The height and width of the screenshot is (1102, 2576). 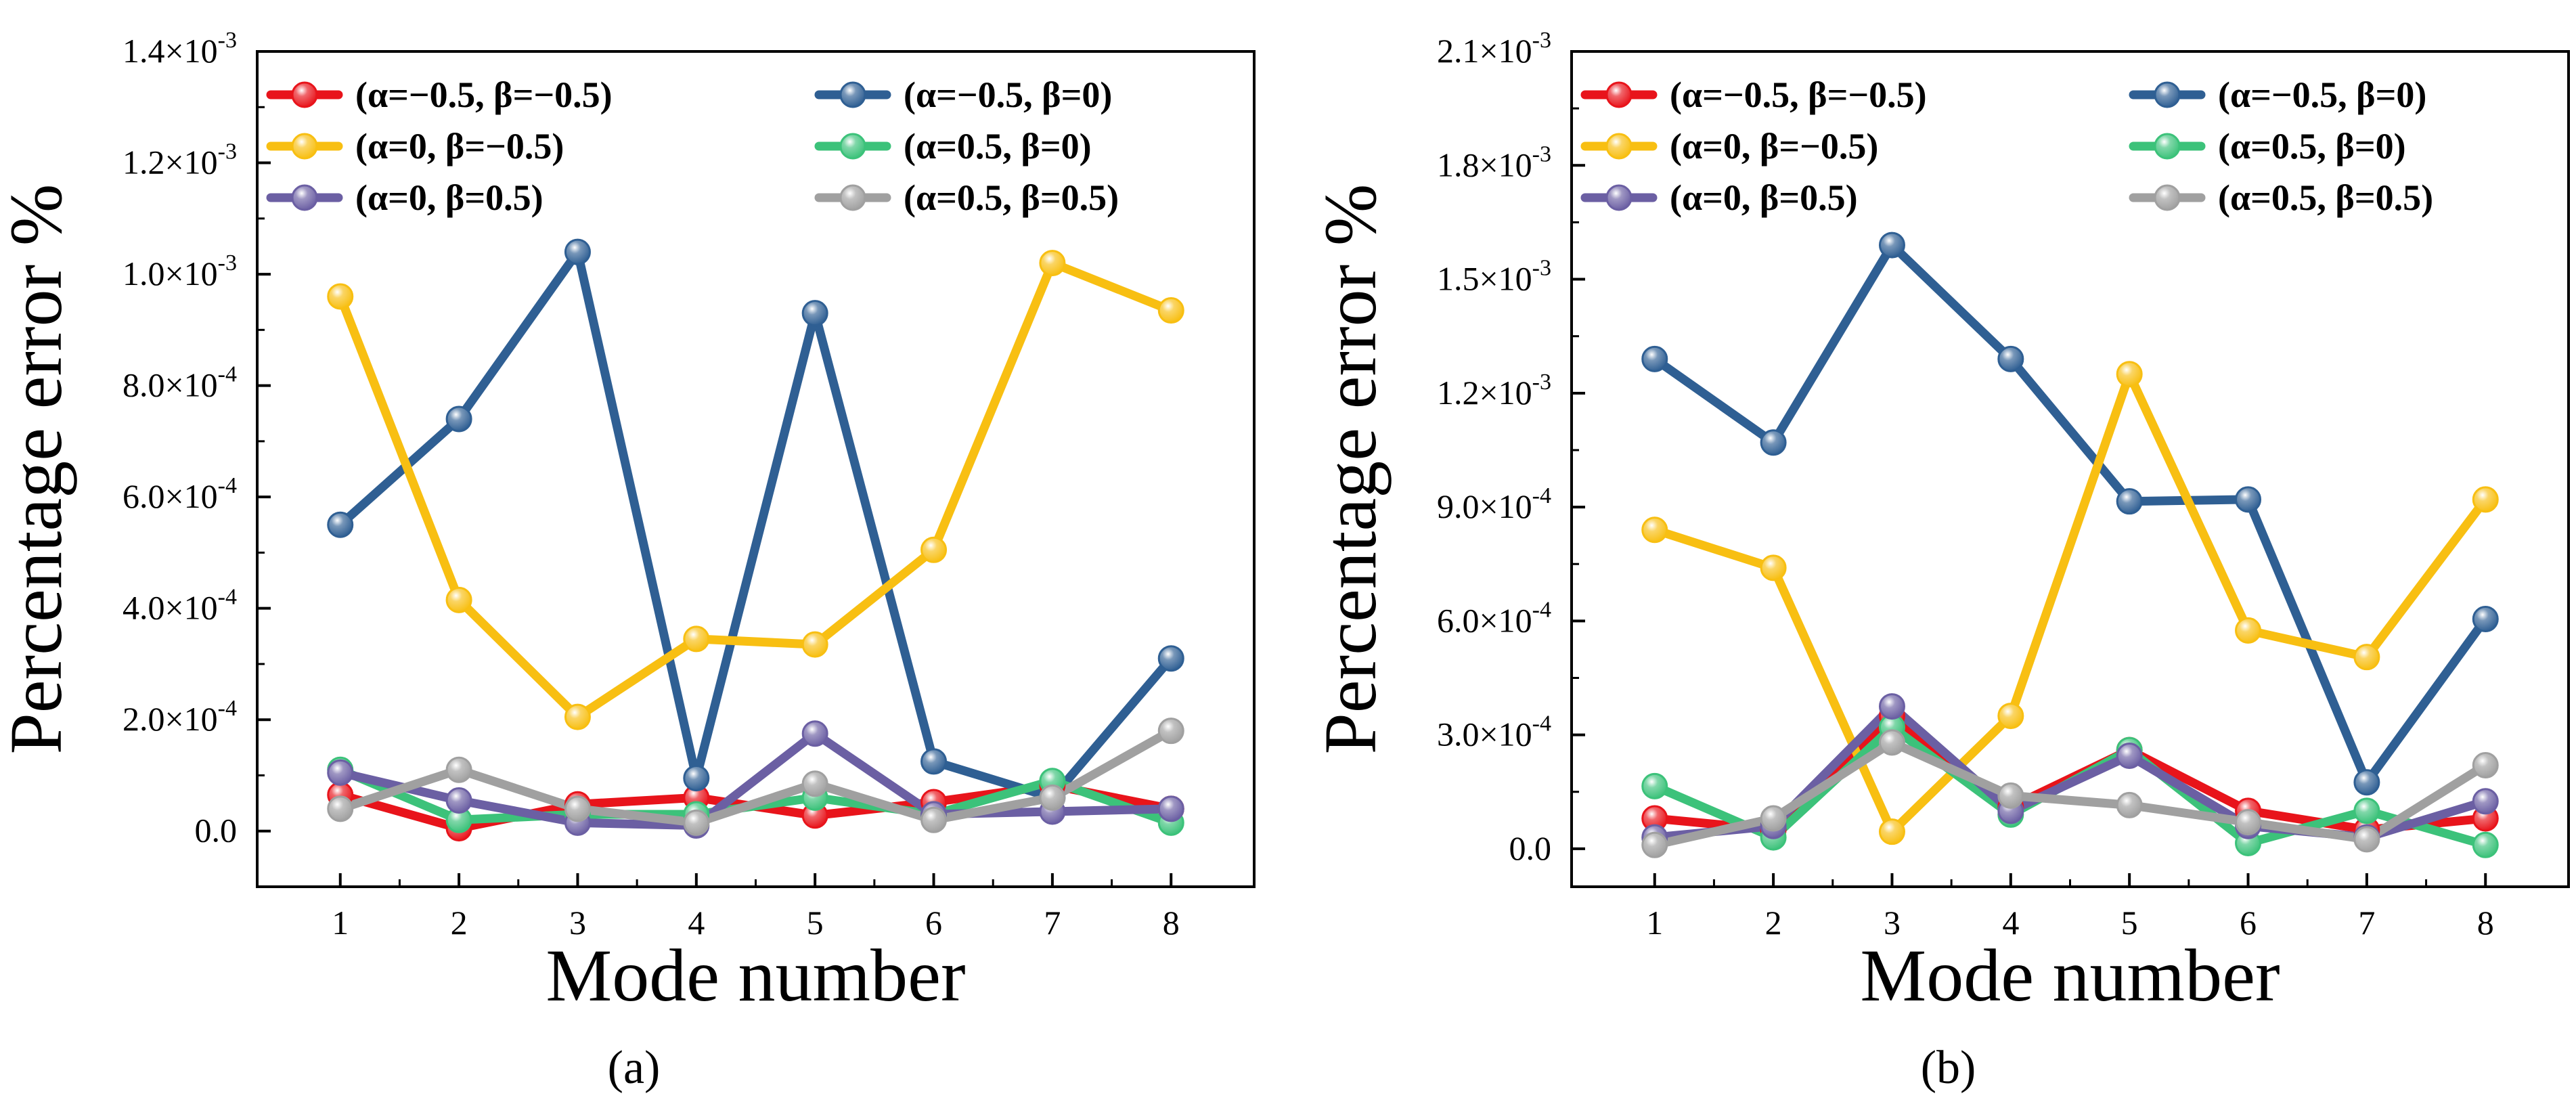 What do you see at coordinates (180, 271) in the screenshot?
I see `y-tick-label: 1.0×10⁻³` at bounding box center [180, 271].